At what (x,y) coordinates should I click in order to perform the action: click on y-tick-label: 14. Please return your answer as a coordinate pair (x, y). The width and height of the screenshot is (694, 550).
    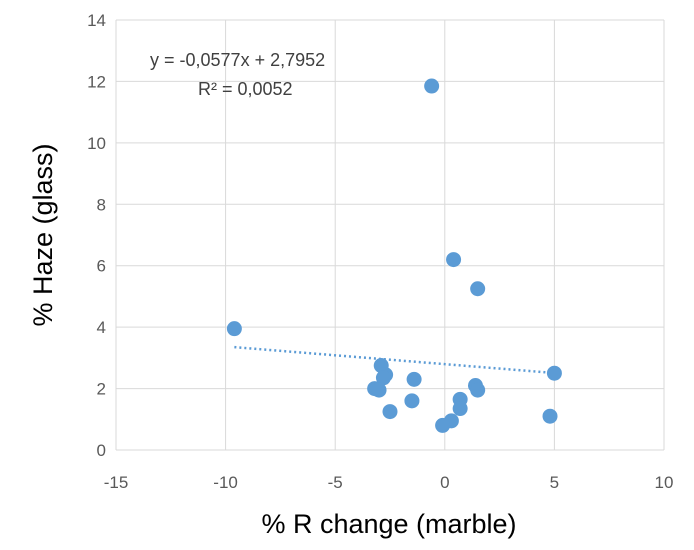
    Looking at the image, I should click on (96, 20).